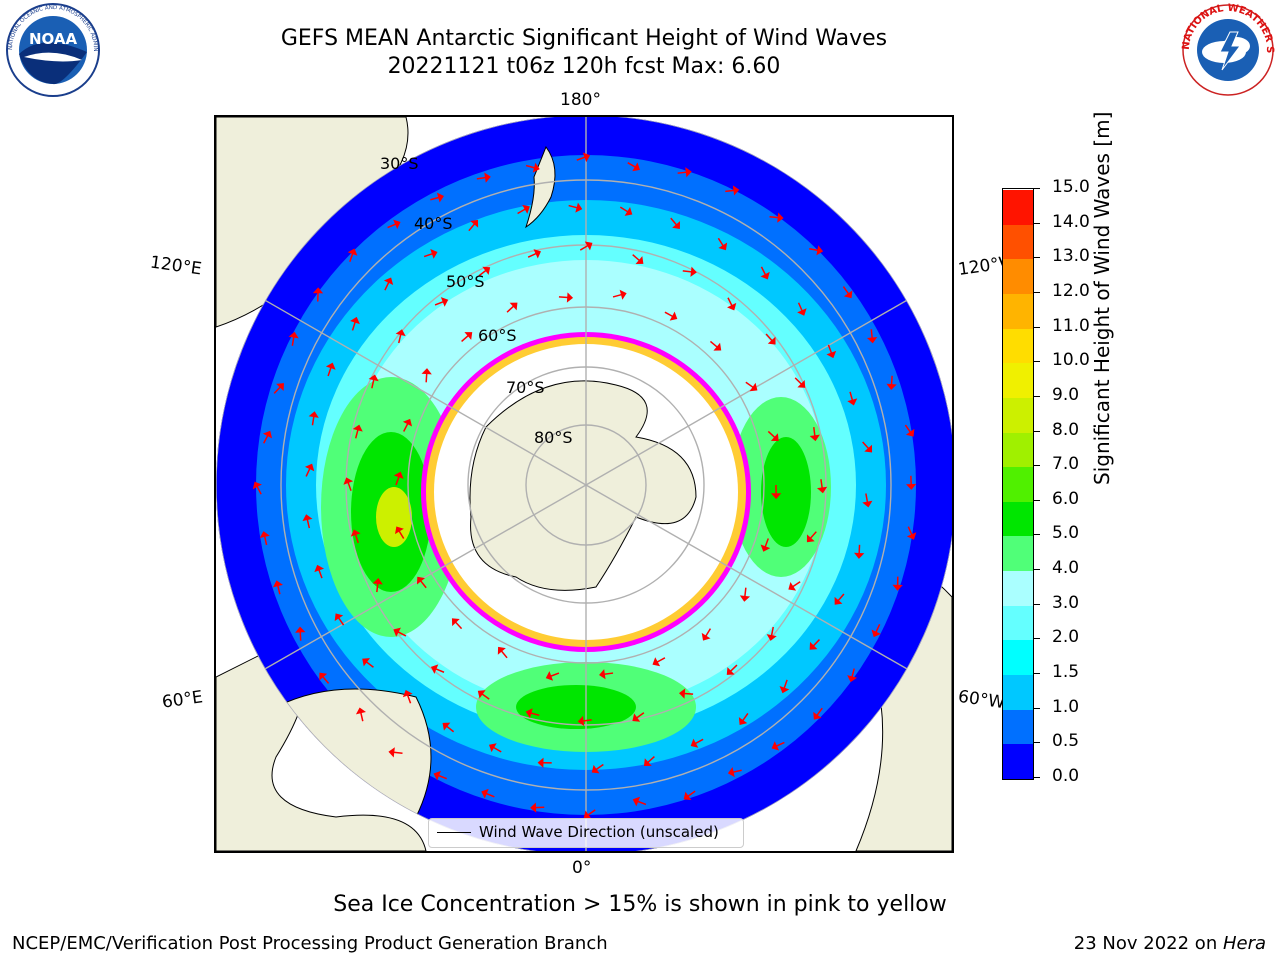  I want to click on run-date-text: 23 Nov 2022 on, so click(1148, 943).